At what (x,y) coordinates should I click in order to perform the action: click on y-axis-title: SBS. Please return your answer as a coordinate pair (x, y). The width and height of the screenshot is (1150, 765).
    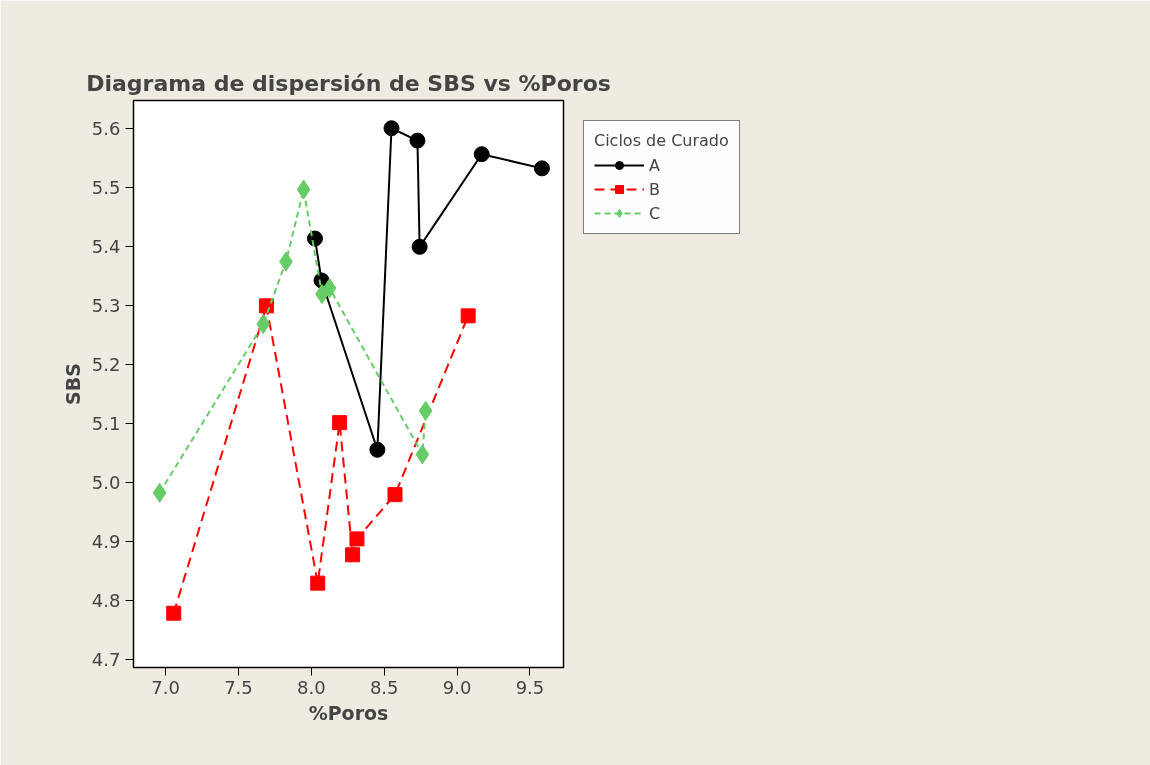
    Looking at the image, I should click on (72, 384).